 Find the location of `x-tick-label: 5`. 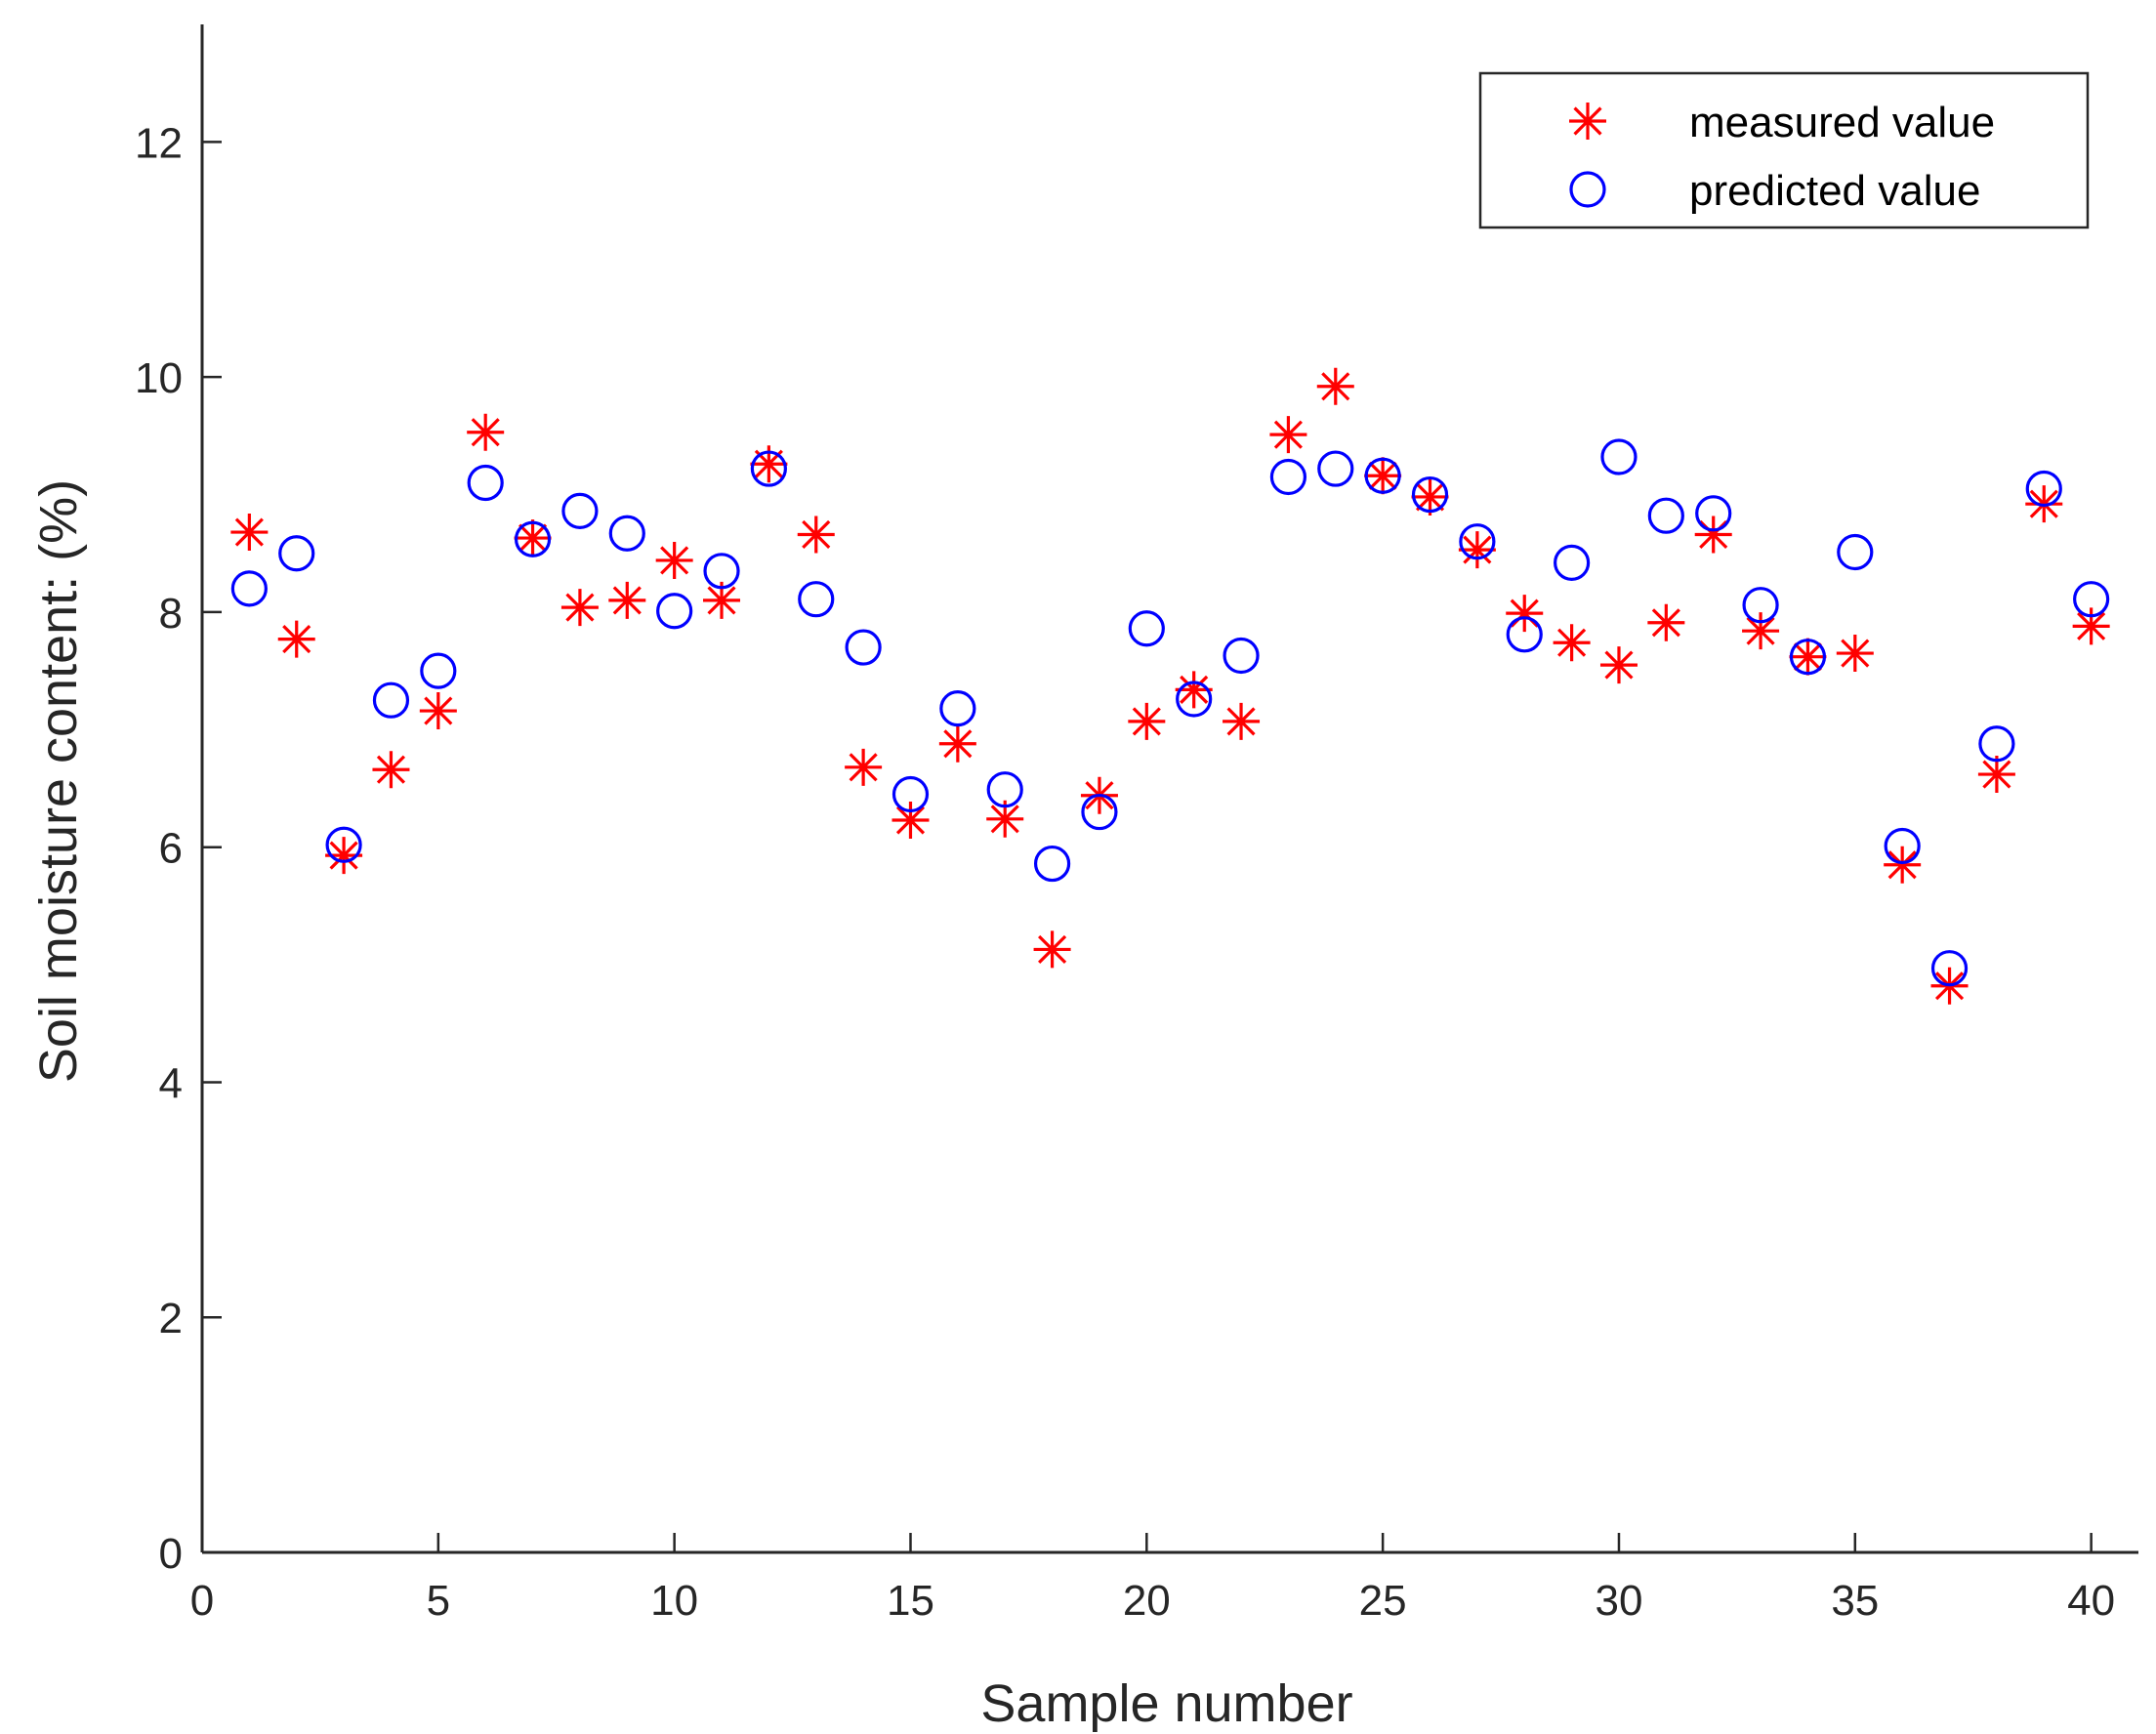

x-tick-label: 5 is located at coordinates (439, 1601).